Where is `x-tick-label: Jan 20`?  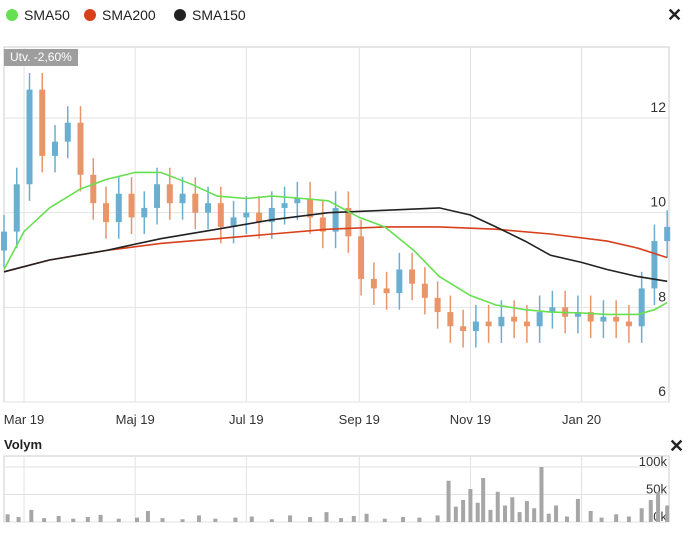
x-tick-label: Jan 20 is located at coordinates (581, 419).